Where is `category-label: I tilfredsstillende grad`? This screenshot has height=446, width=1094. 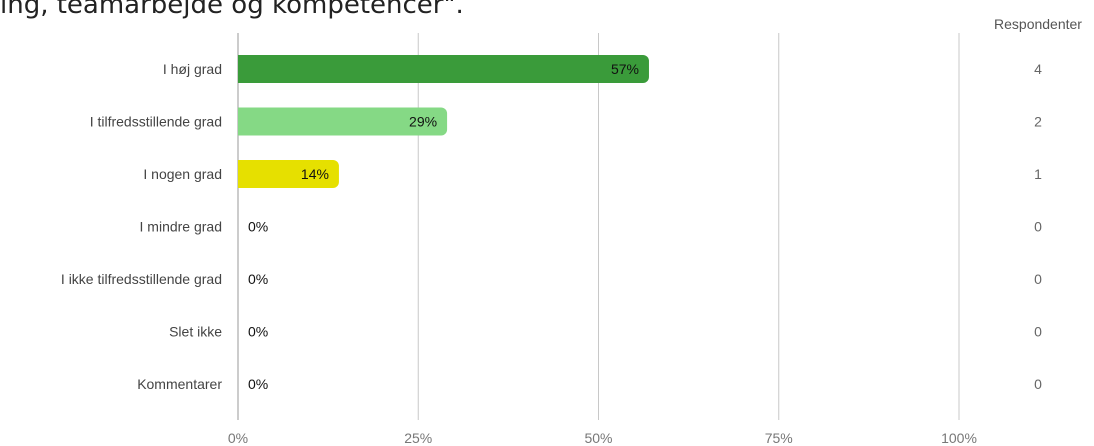
category-label: I tilfredsstillende grad is located at coordinates (156, 122).